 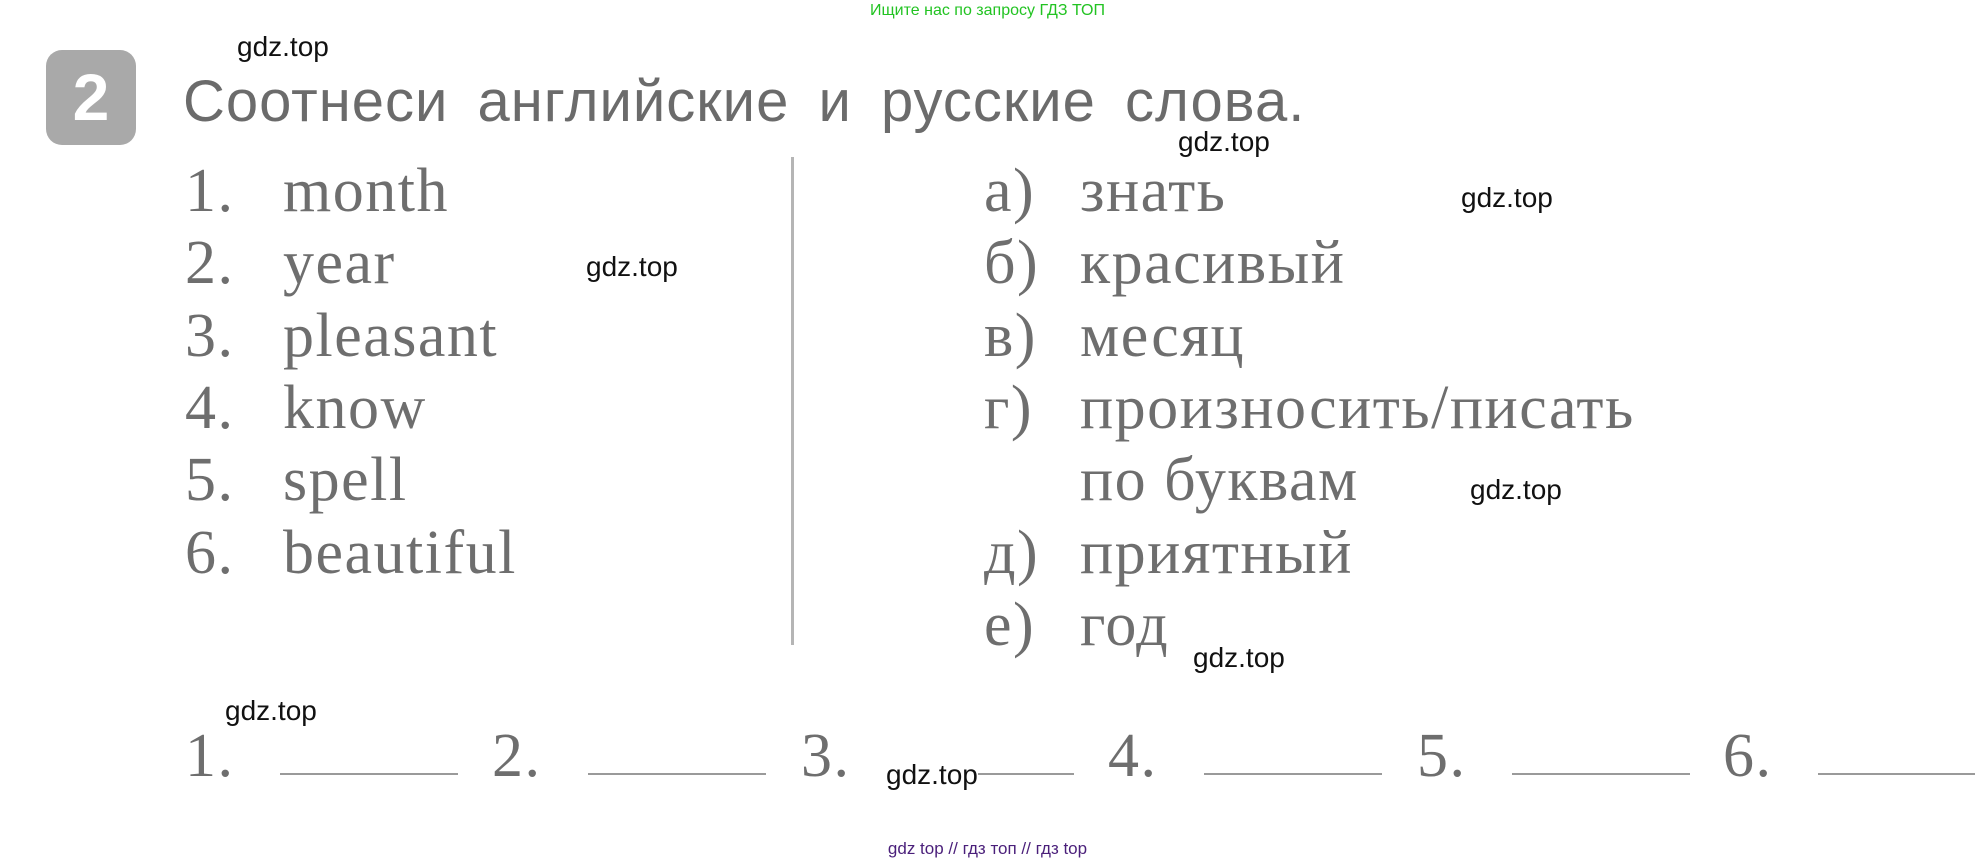 What do you see at coordinates (987, 10) in the screenshot?
I see `top-promo-note: Ищите нас по запросу ГДЗ ТОП` at bounding box center [987, 10].